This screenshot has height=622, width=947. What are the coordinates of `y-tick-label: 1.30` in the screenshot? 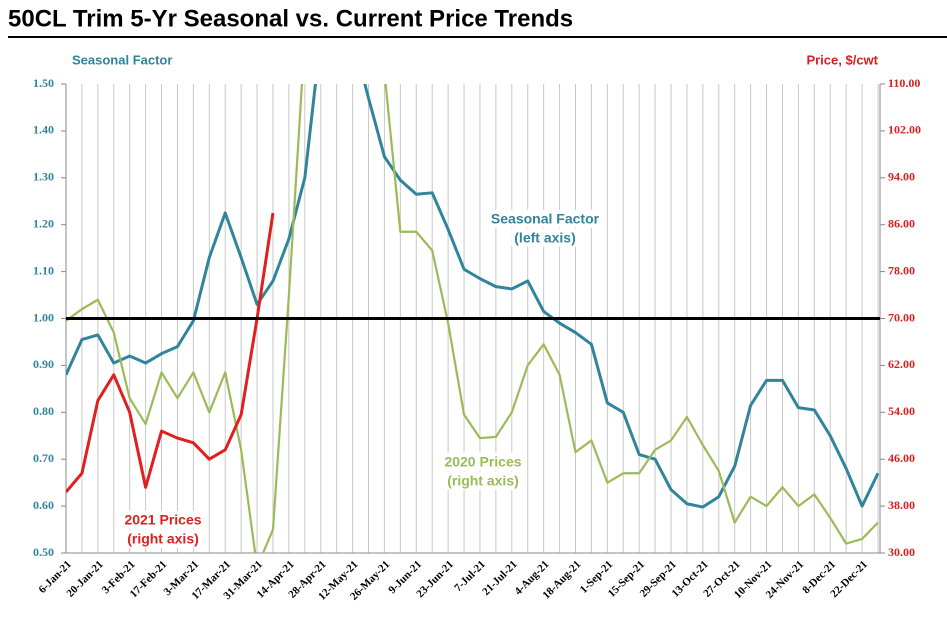 It's located at (43, 177).